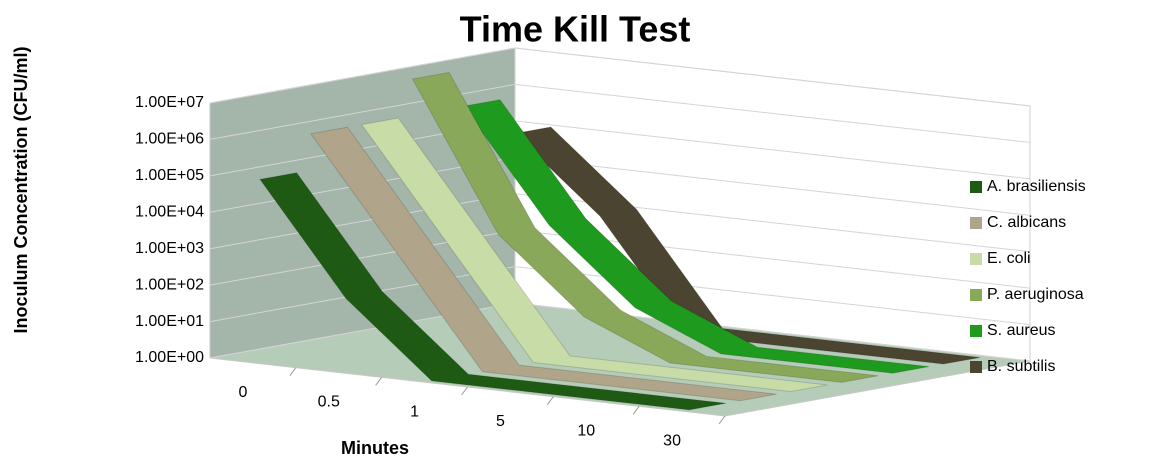 This screenshot has width=1151, height=466. What do you see at coordinates (242, 392) in the screenshot?
I see `x-tick-label: 0` at bounding box center [242, 392].